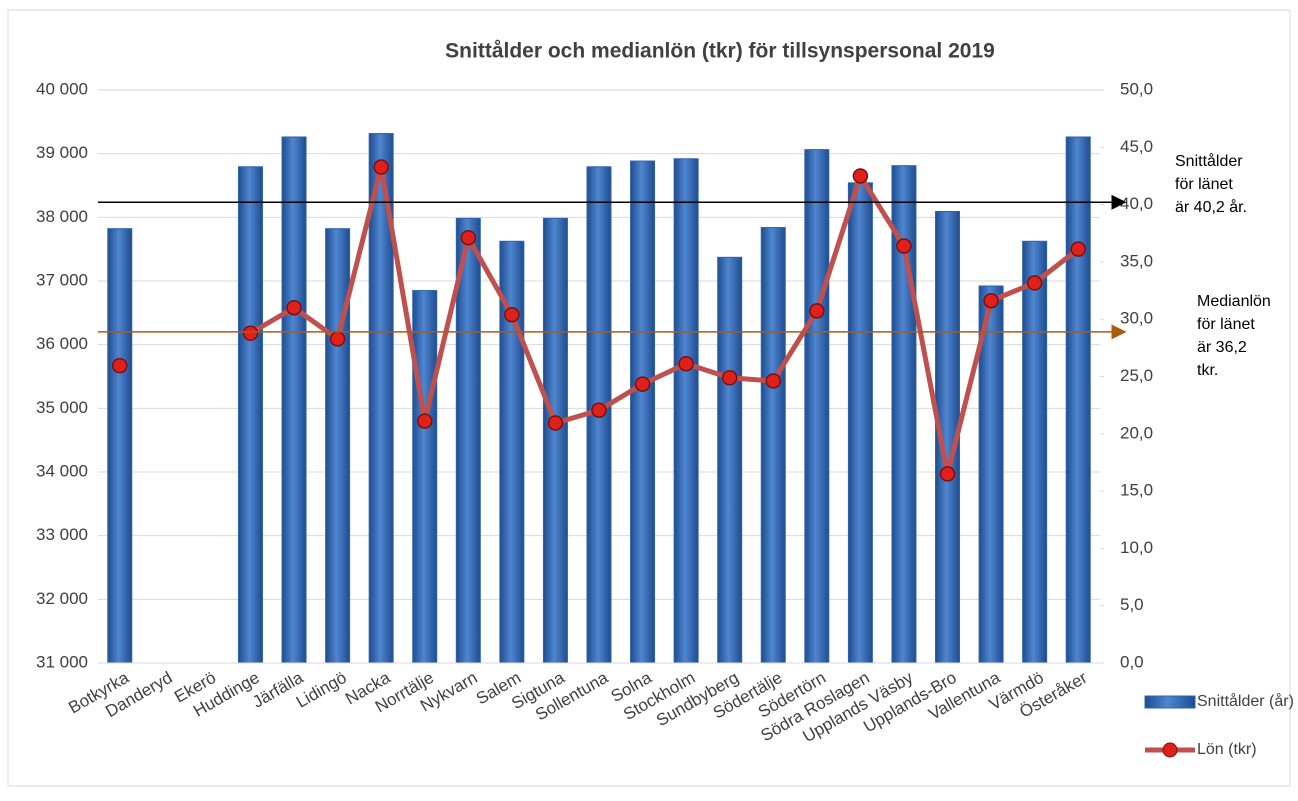 The width and height of the screenshot is (1298, 801). What do you see at coordinates (62, 407) in the screenshot?
I see `y-tick-label: 35 000` at bounding box center [62, 407].